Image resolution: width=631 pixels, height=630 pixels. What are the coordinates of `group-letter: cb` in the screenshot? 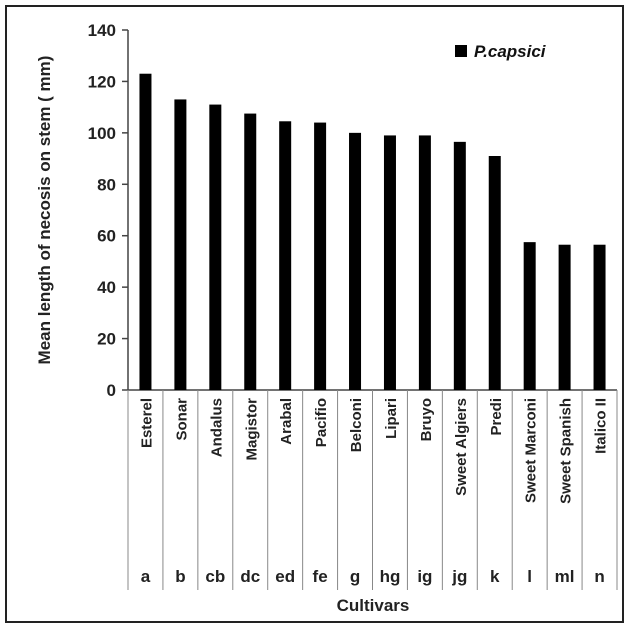 It's located at (215, 576).